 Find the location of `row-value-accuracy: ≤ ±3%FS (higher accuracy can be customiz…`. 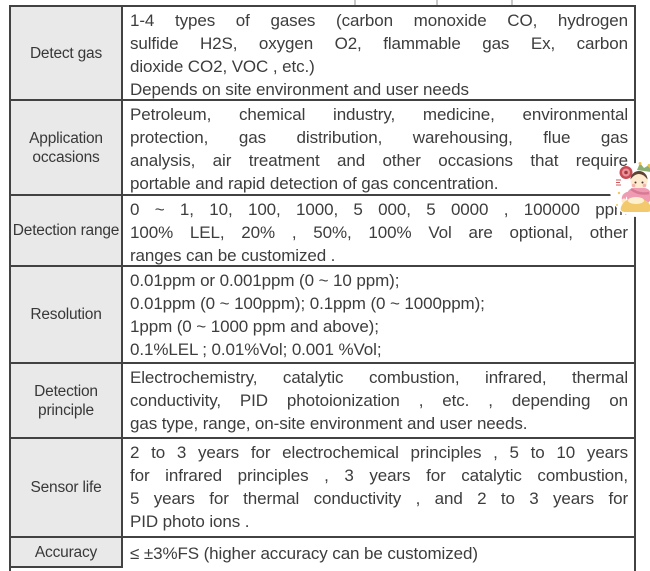

row-value-accuracy: ≤ ±3%FS (higher accuracy can be customiz… is located at coordinates (378, 554).